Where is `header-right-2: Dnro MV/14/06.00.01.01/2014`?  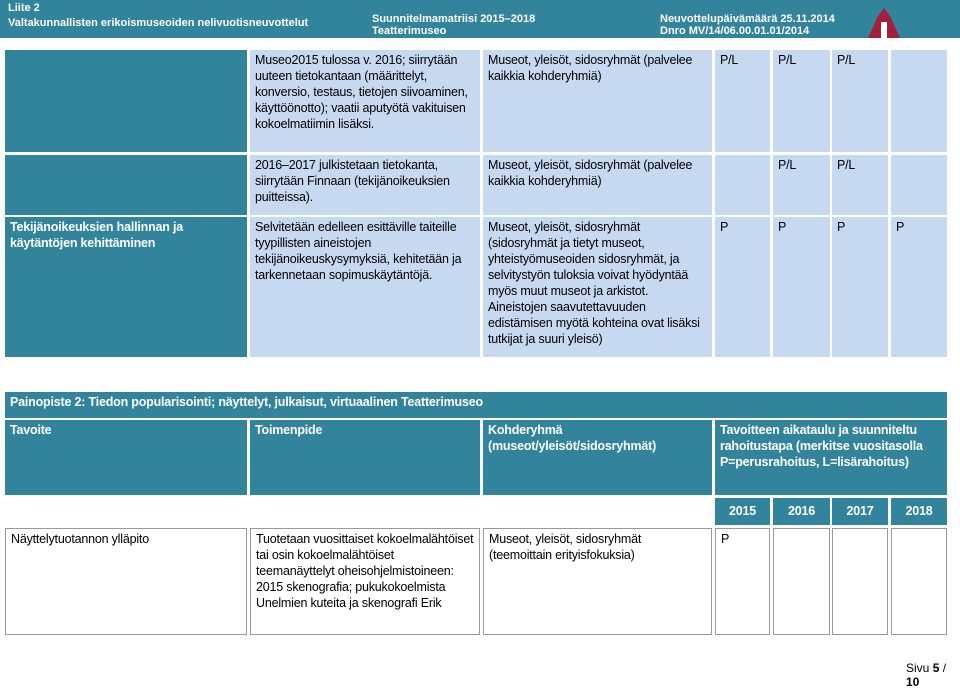
header-right-2: Dnro MV/14/06.00.01.01/2014 is located at coordinates (735, 31).